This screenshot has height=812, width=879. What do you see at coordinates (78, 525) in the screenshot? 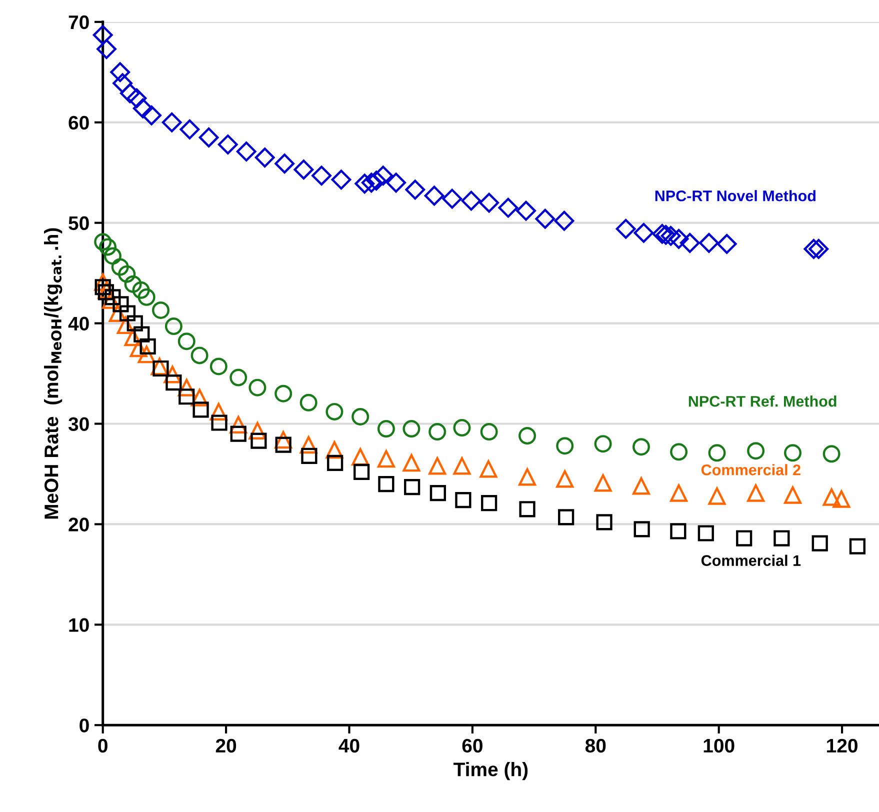
I see `y-tick-label: 20` at bounding box center [78, 525].